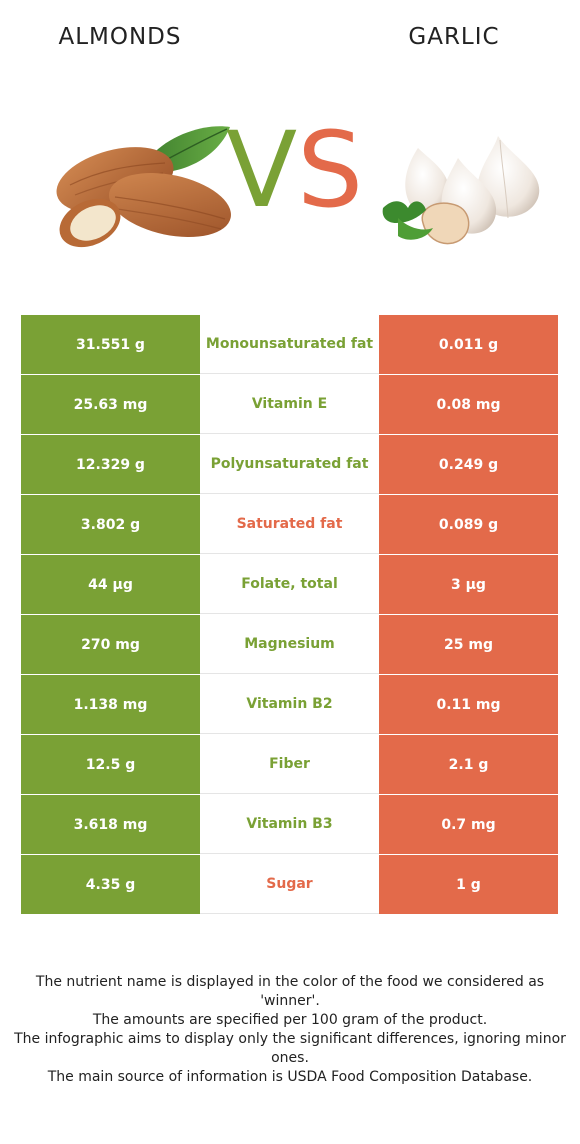 This screenshot has width=580, height=1144. What do you see at coordinates (120, 37) in the screenshot?
I see `left-food-title: ALMONDS` at bounding box center [120, 37].